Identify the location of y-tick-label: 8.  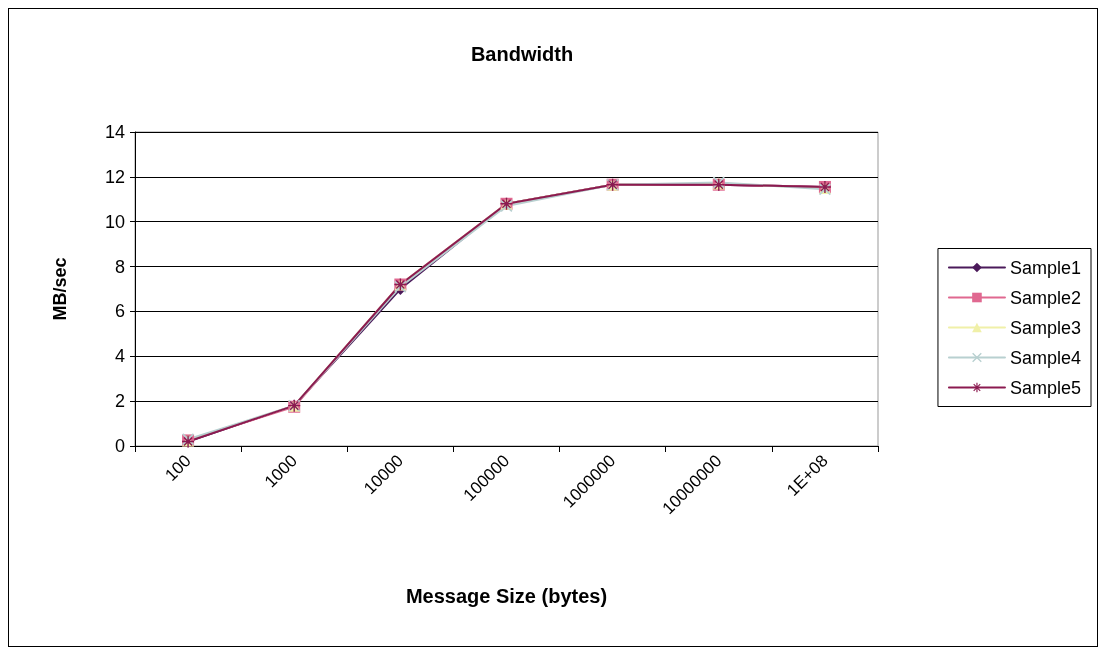
(119, 266).